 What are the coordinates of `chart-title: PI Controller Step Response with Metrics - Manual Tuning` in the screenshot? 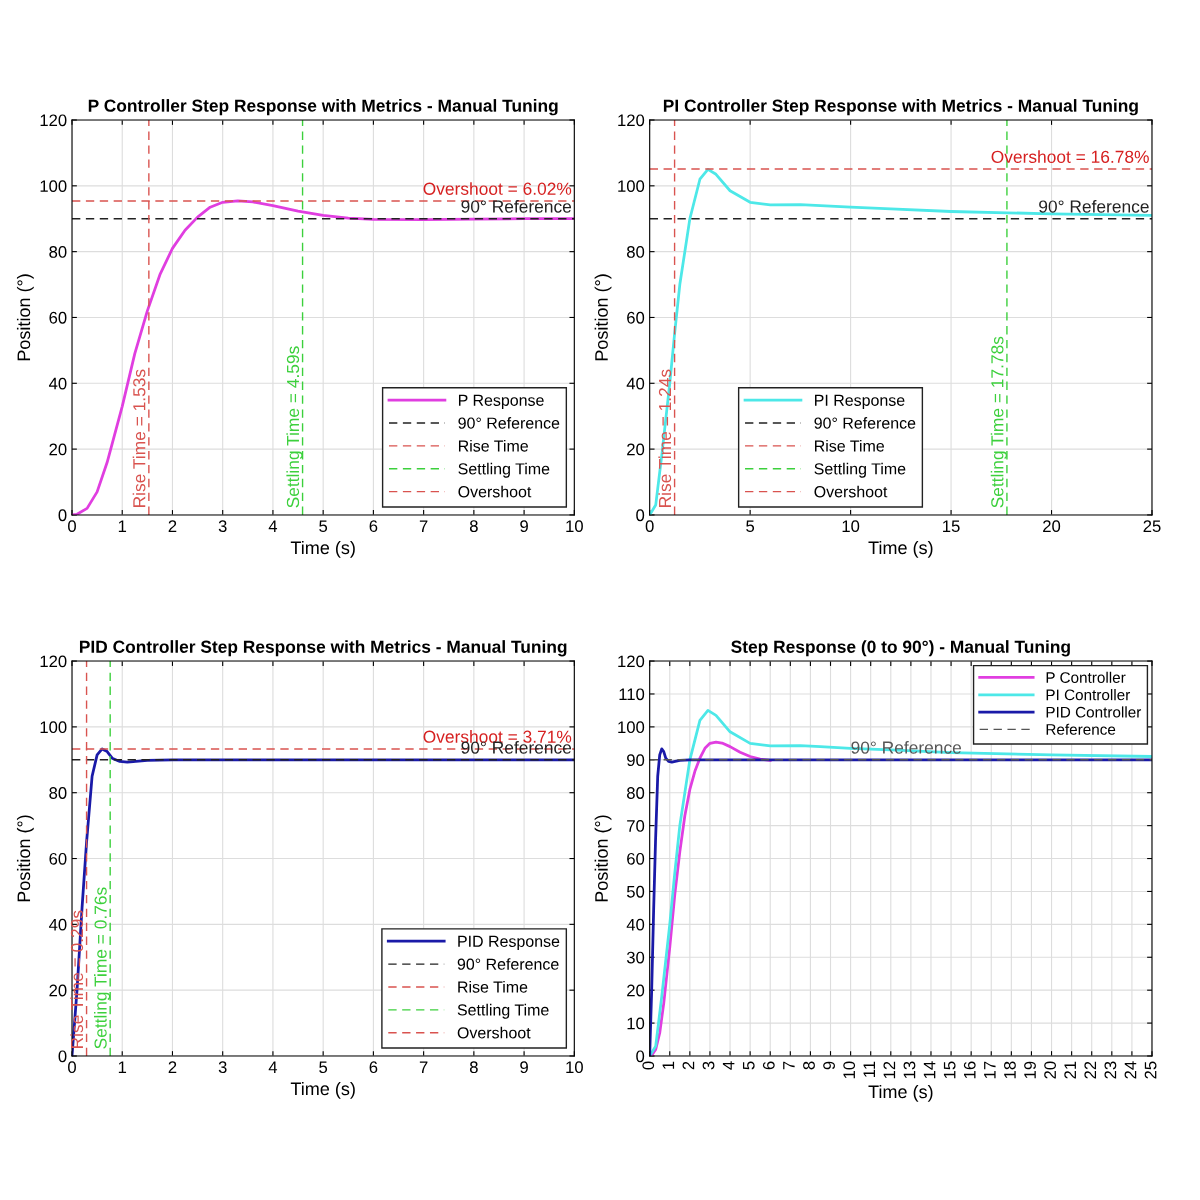 It's located at (900, 107).